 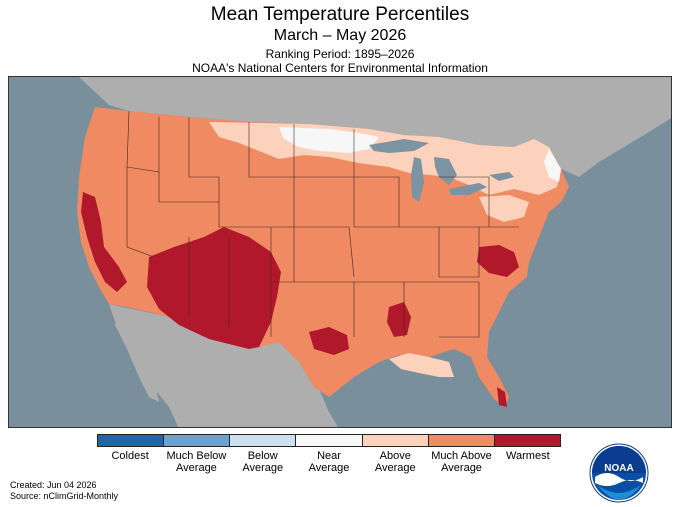 I want to click on lake-superior, so click(x=399, y=146).